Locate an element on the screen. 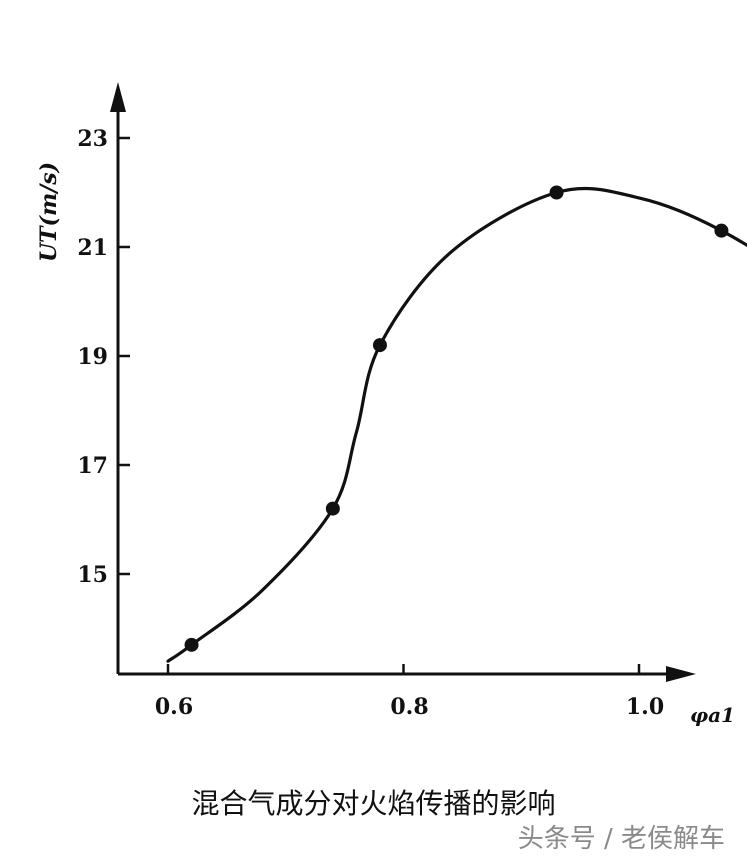 The image size is (747, 862). x-tick-label: 1.0 is located at coordinates (645, 707).